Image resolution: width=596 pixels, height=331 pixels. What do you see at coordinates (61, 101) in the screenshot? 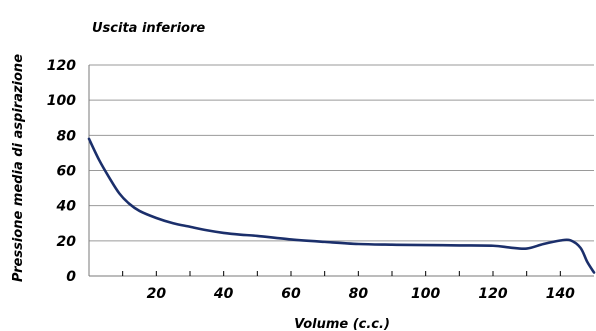
I see `y-tick-label: 100` at bounding box center [61, 101].